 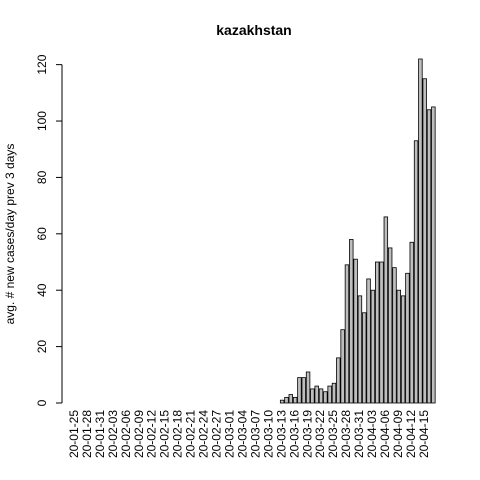 What do you see at coordinates (42, 64) in the screenshot?
I see `y-tick-label: 120` at bounding box center [42, 64].